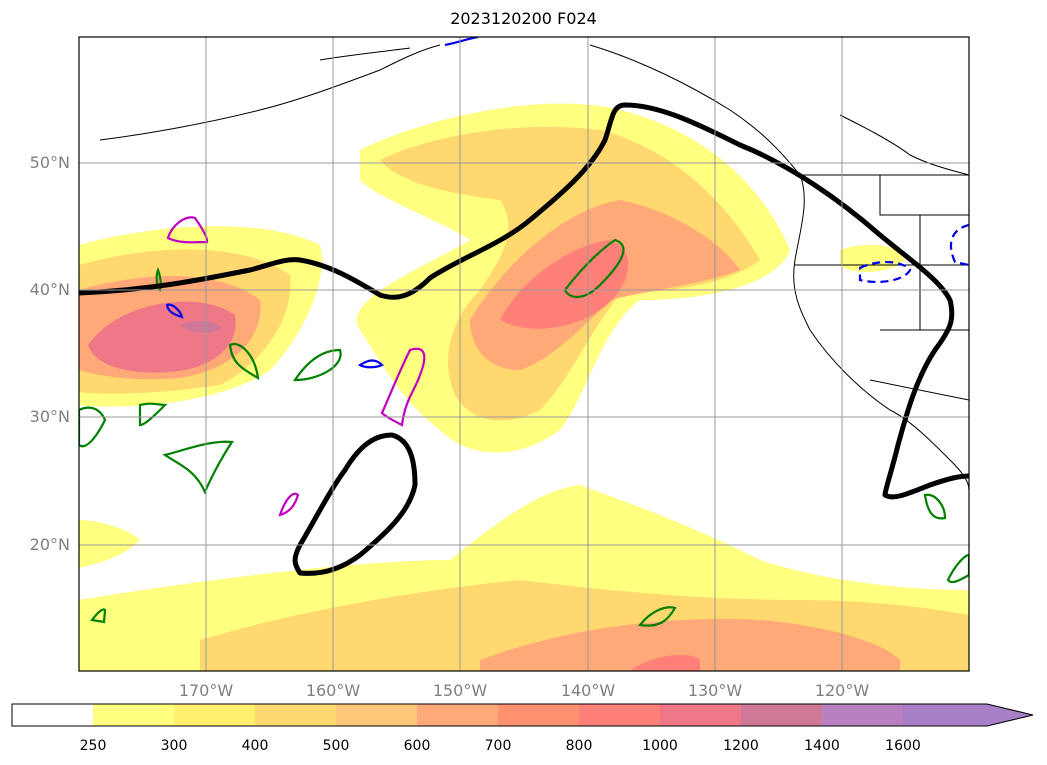 This screenshot has height=765, width=1047. Describe the element at coordinates (49, 162) in the screenshot. I see `lat-label-50n: 50°N` at that location.